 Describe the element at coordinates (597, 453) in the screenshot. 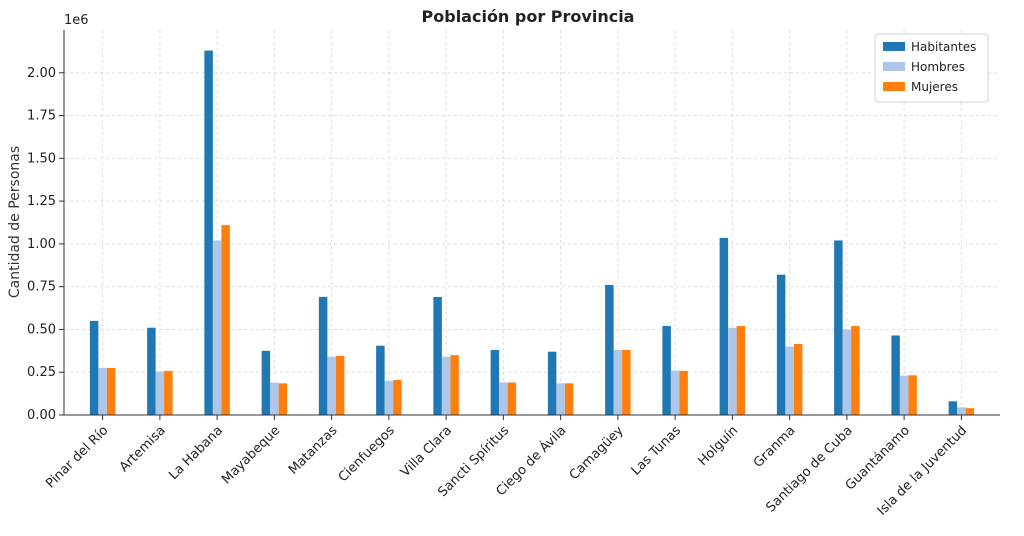

I see `x-tick-label: Camagüey` at that location.